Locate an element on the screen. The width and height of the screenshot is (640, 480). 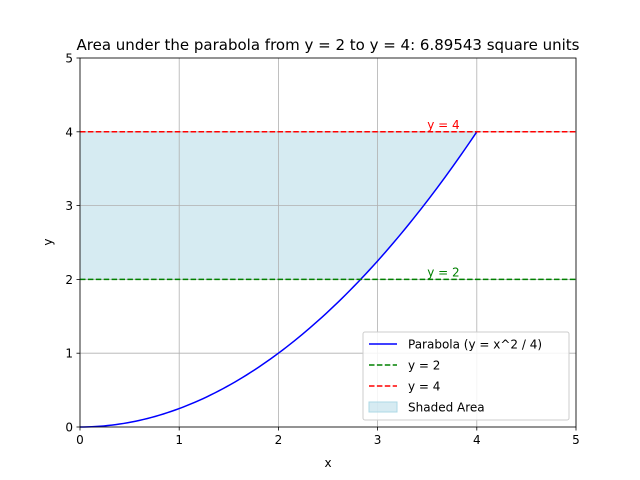
legend-label: y = 2 is located at coordinates (424, 366).